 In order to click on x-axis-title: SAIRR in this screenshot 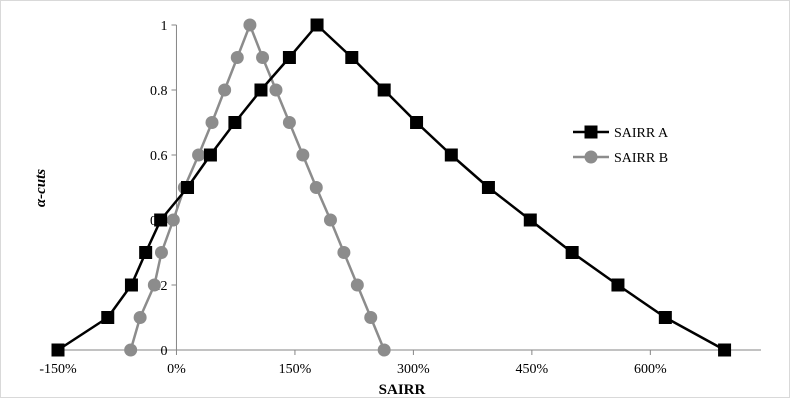, I will do `click(402, 389)`.